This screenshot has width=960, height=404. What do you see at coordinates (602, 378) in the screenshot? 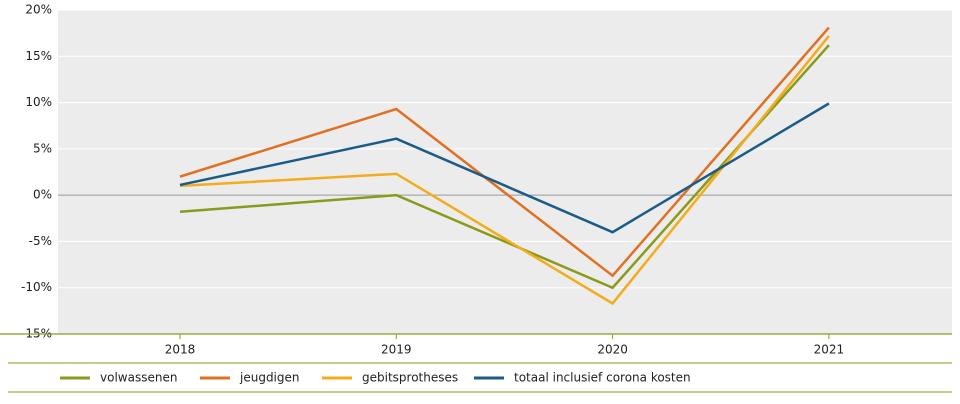
I see `legend-label: totaal inclusief corona kosten` at bounding box center [602, 378].